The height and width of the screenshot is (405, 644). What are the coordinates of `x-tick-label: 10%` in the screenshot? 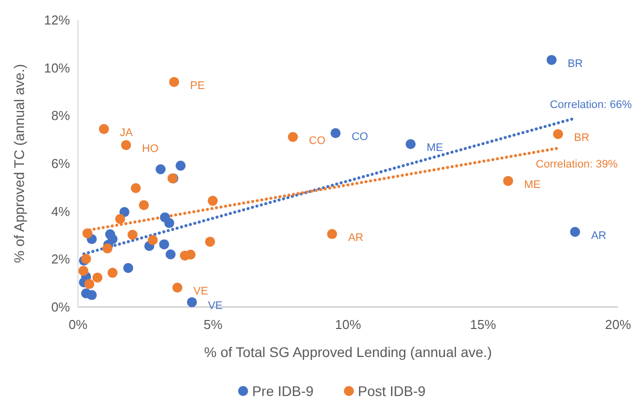 It's located at (348, 324).